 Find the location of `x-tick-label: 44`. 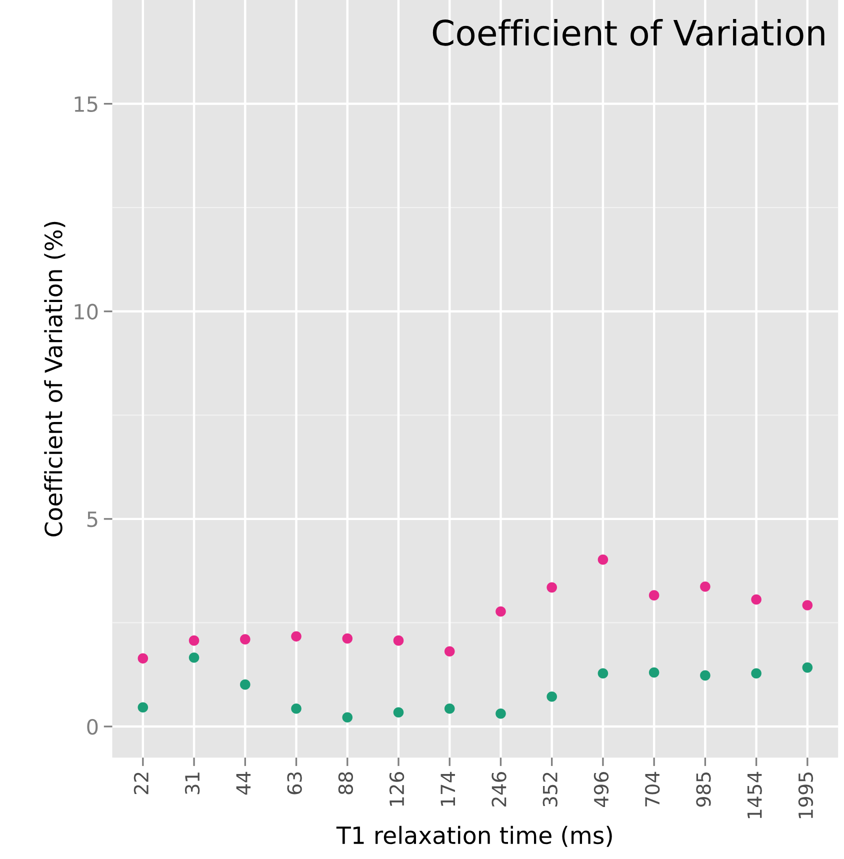

x-tick-label: 44 is located at coordinates (243, 783).